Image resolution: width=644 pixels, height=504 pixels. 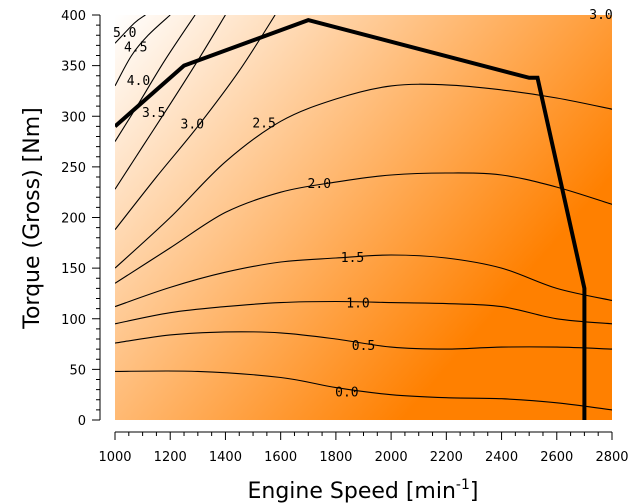 What do you see at coordinates (73, 320) in the screenshot?
I see `y-tick-label: 100` at bounding box center [73, 320].